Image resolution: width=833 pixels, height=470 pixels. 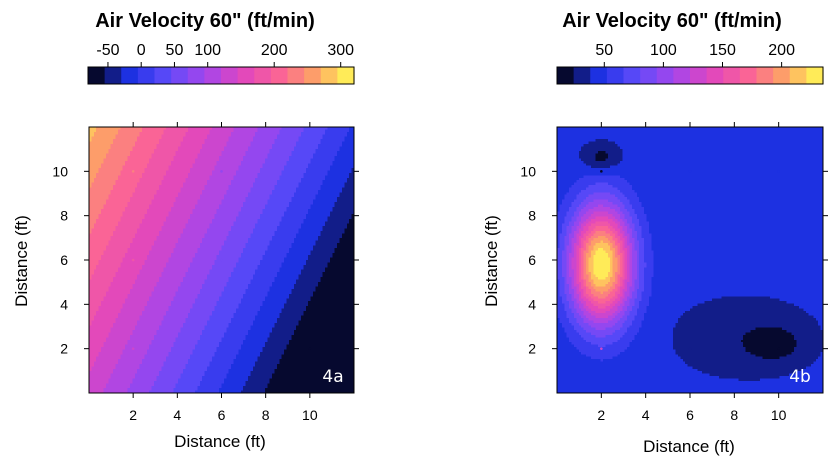 I want to click on colorbar-tick-label: 0, so click(x=141, y=50).